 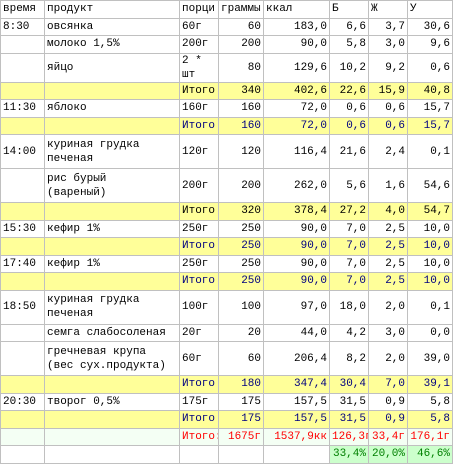 I want to click on cell: молоко 1,5%, so click(x=112, y=44).